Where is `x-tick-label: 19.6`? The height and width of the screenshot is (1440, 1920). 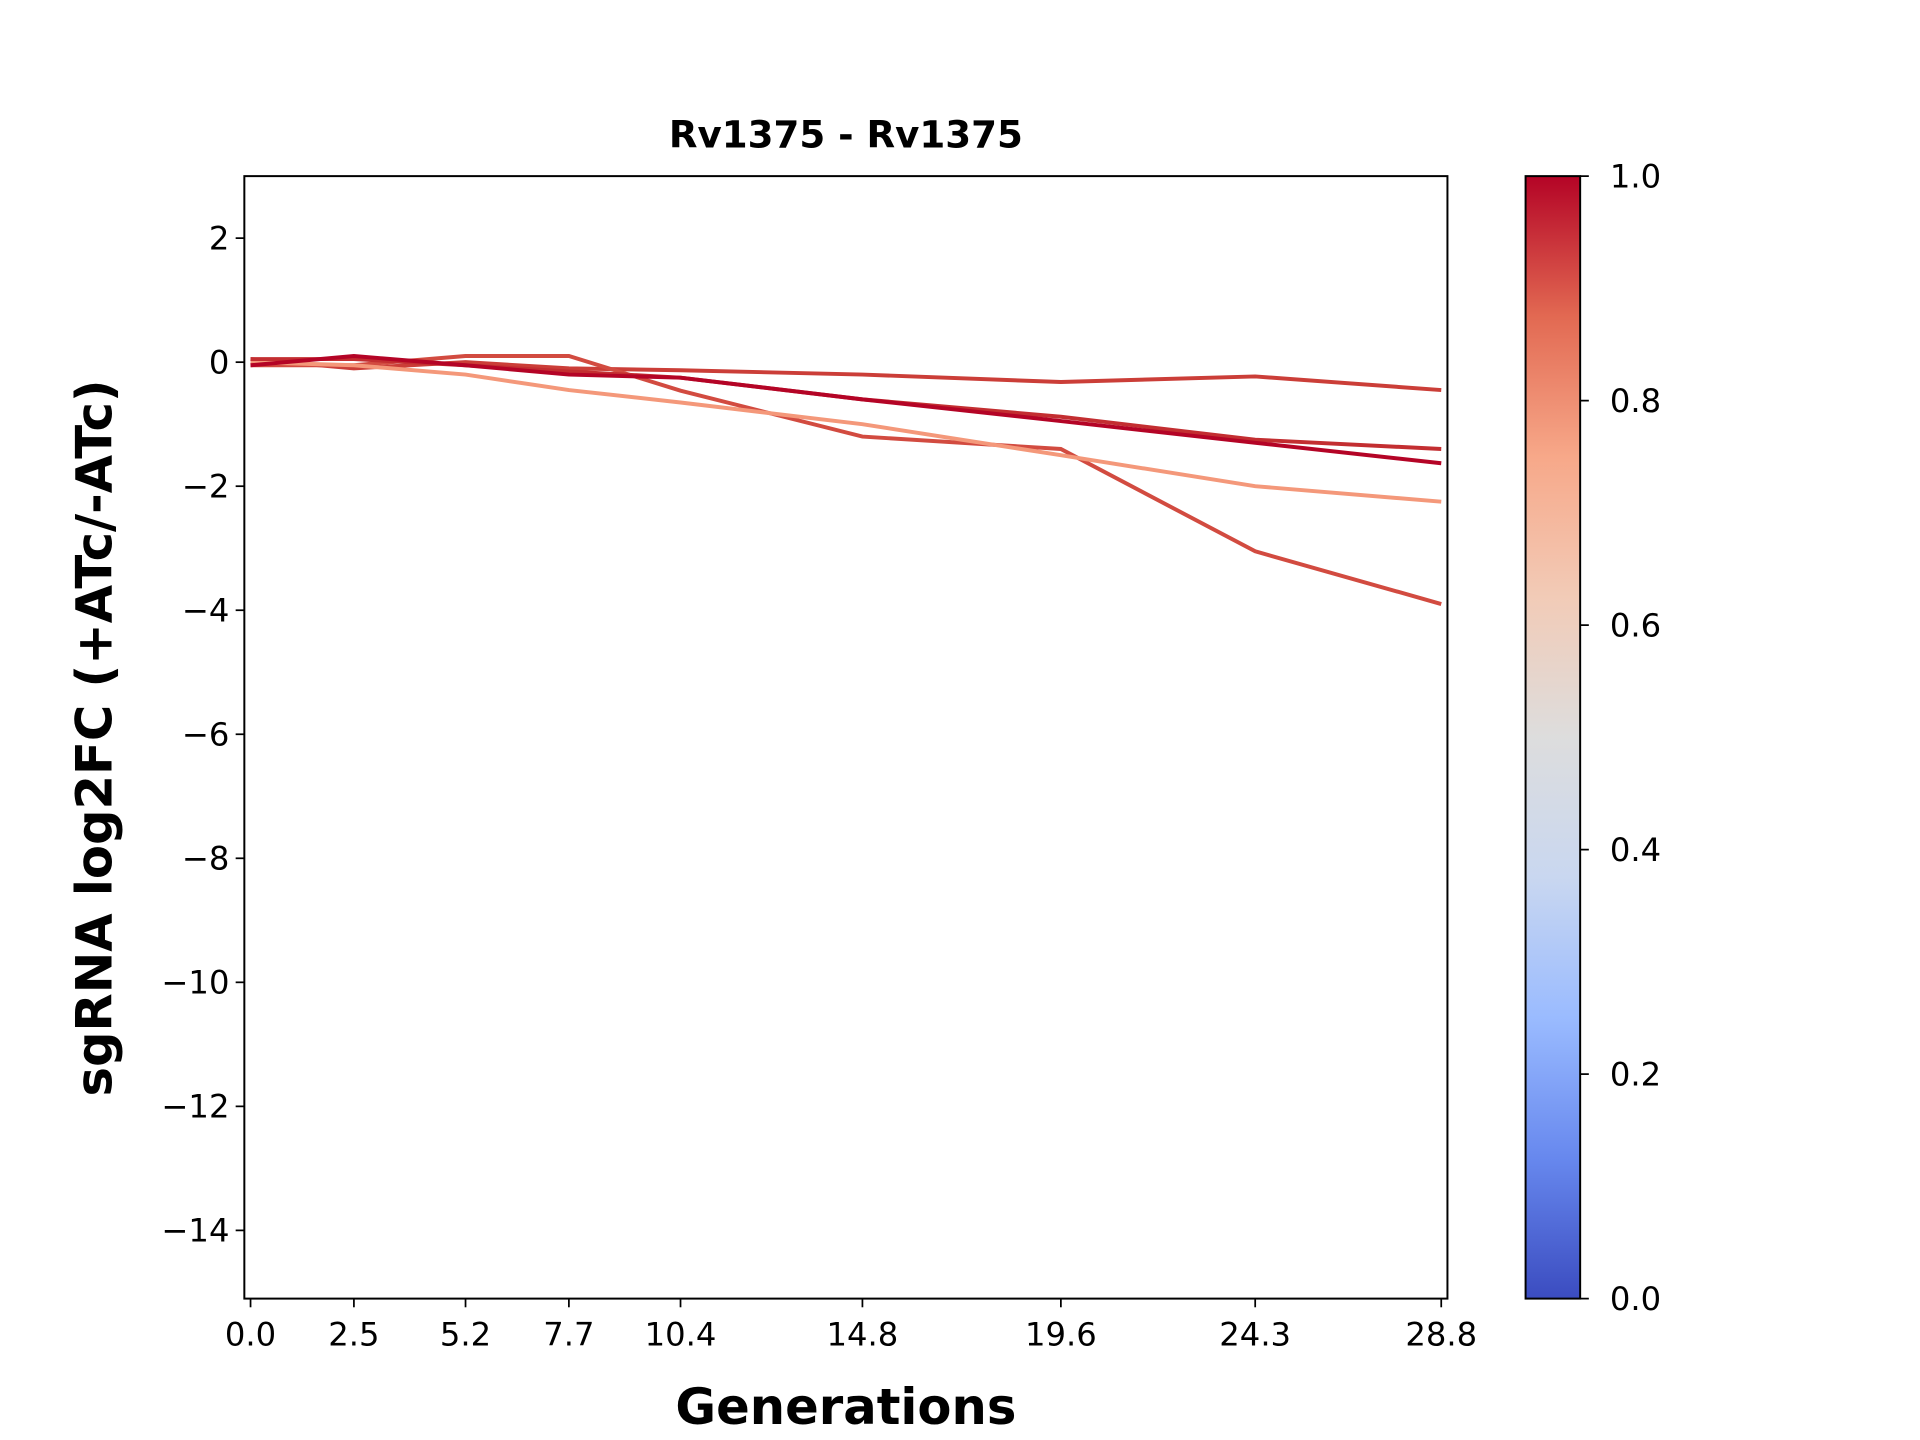 x-tick-label: 19.6 is located at coordinates (1061, 1335).